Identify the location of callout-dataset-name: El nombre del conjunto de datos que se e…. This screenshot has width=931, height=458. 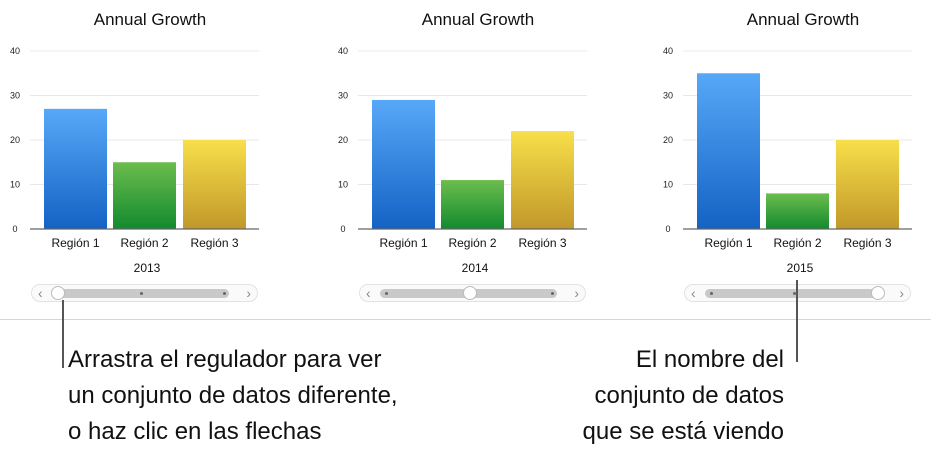
(683, 396).